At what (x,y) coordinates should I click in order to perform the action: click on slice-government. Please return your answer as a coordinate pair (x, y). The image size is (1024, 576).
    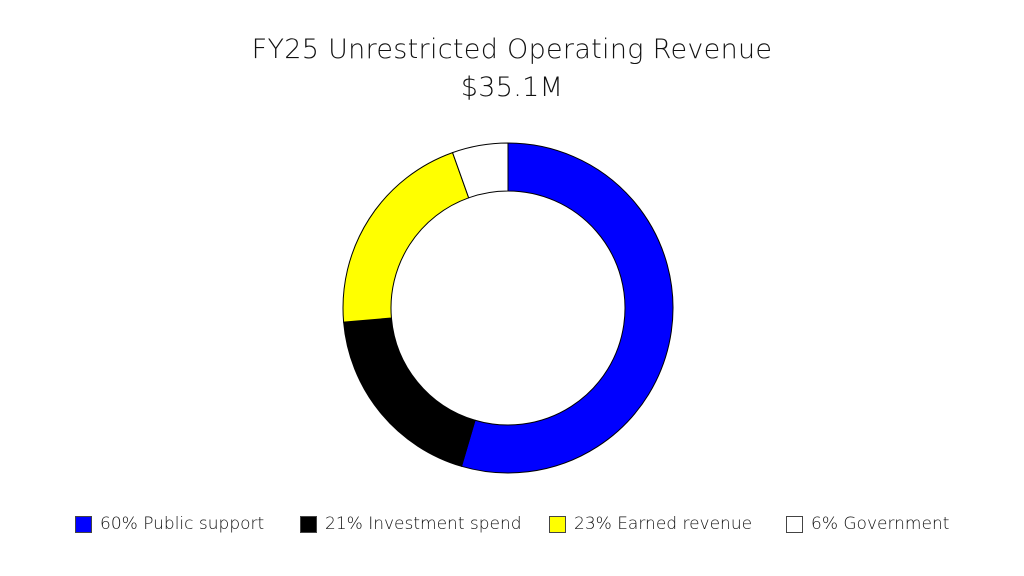
    Looking at the image, I should click on (480, 170).